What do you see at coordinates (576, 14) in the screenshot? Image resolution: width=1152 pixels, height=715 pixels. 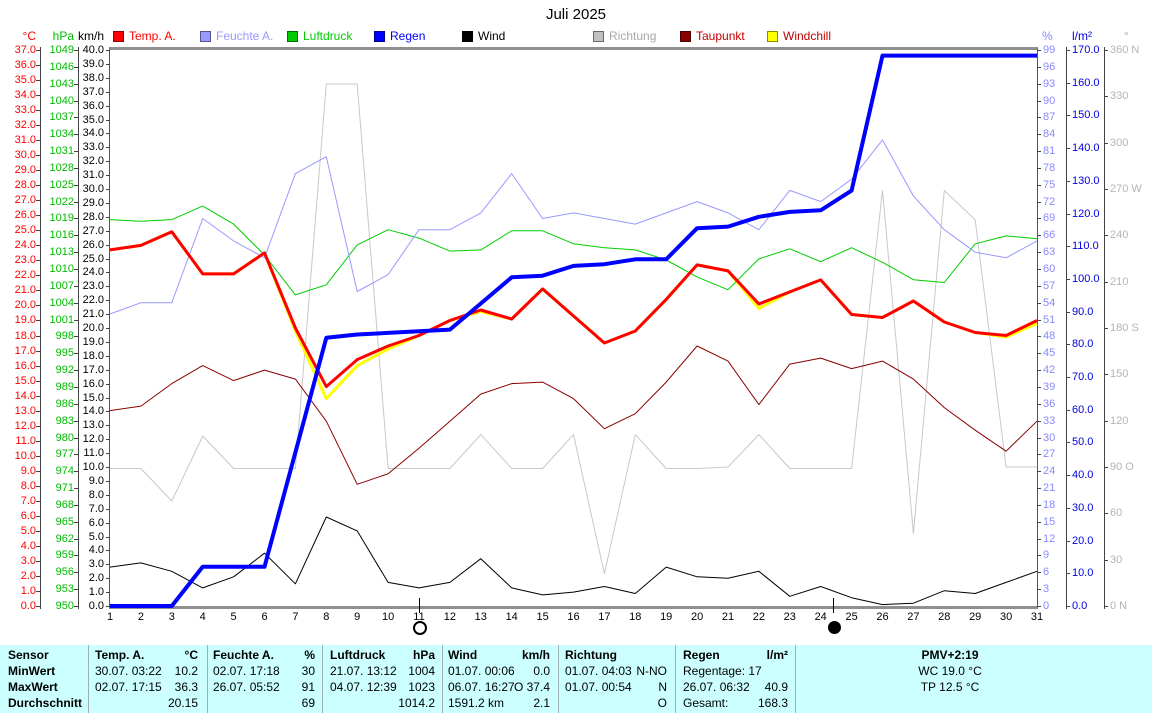 I see `page-title: Juli 2025` at bounding box center [576, 14].